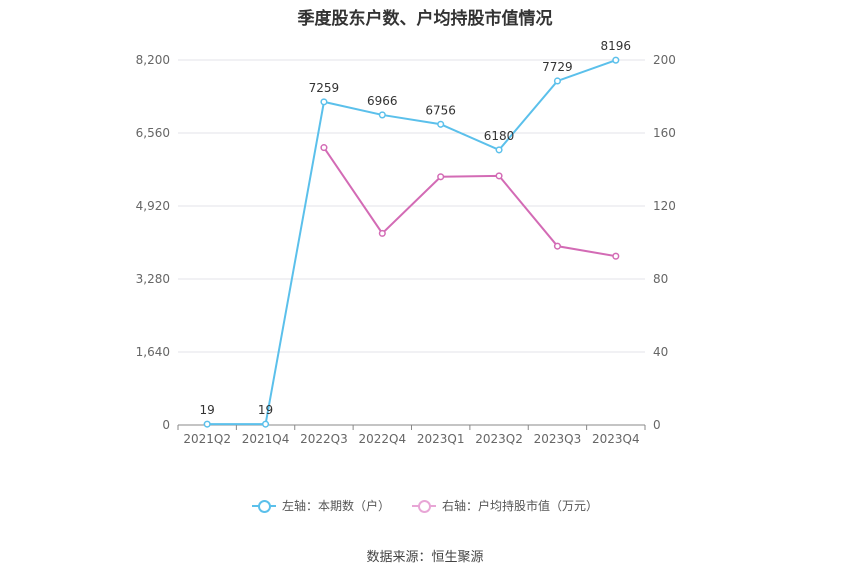 This screenshot has height=575, width=850. I want to click on legend-item-avg-value: 右轴：户均持股市值（万元）, so click(505, 505).